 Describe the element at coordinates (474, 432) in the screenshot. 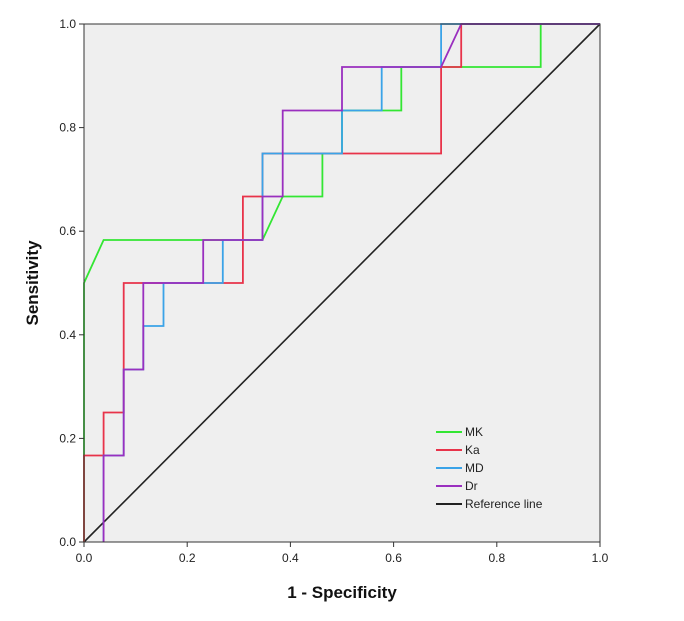

I see `legend-label-mk: MK` at that location.